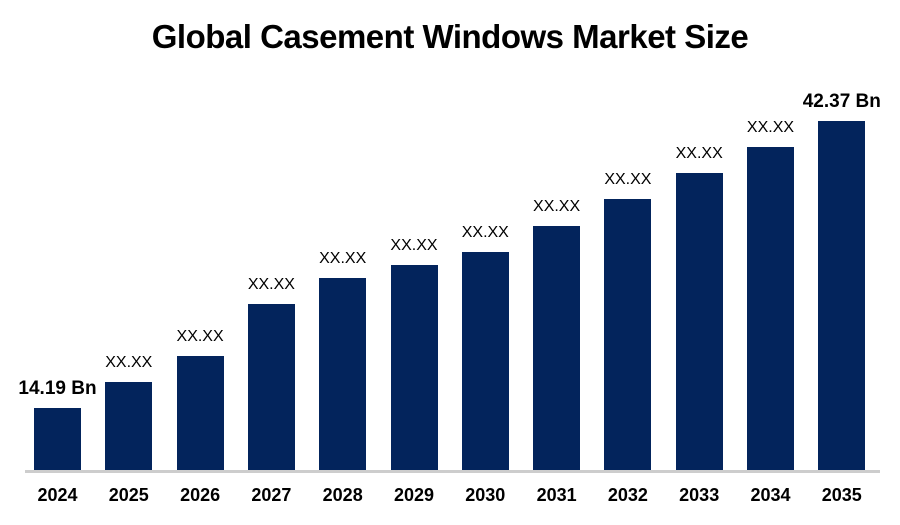  What do you see at coordinates (200, 495) in the screenshot?
I see `x-tick-label-2026: 2026` at bounding box center [200, 495].